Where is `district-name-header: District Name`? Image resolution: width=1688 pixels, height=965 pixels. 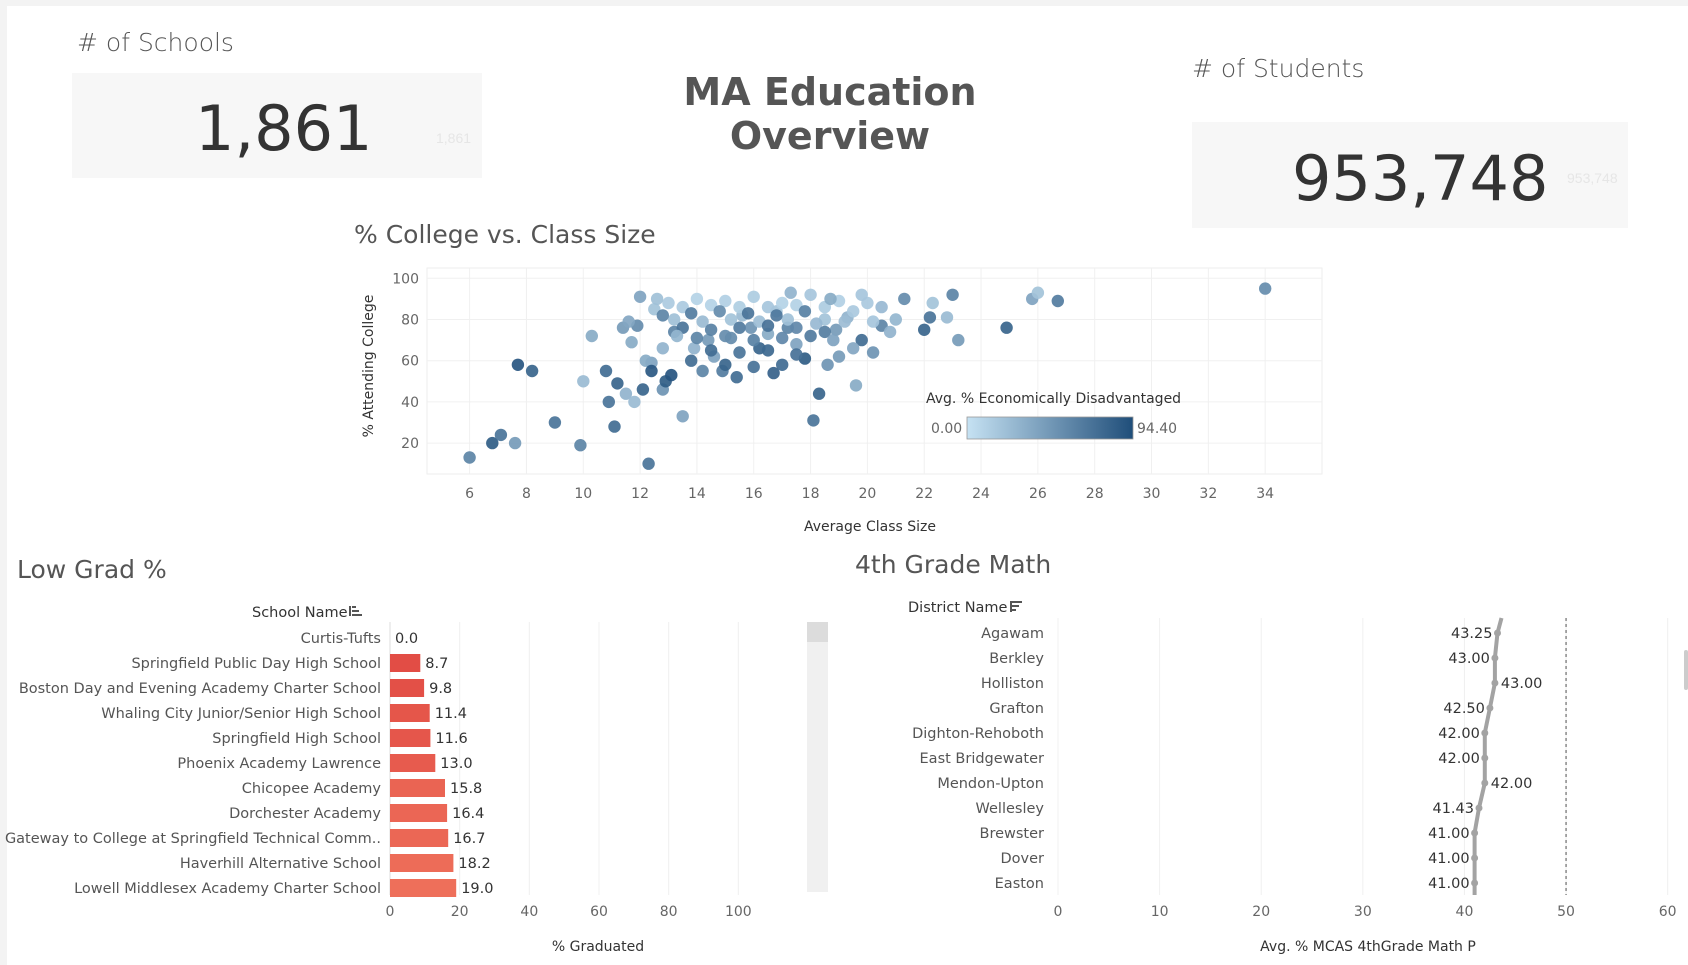
district-name-header: District Name is located at coordinates (958, 608).